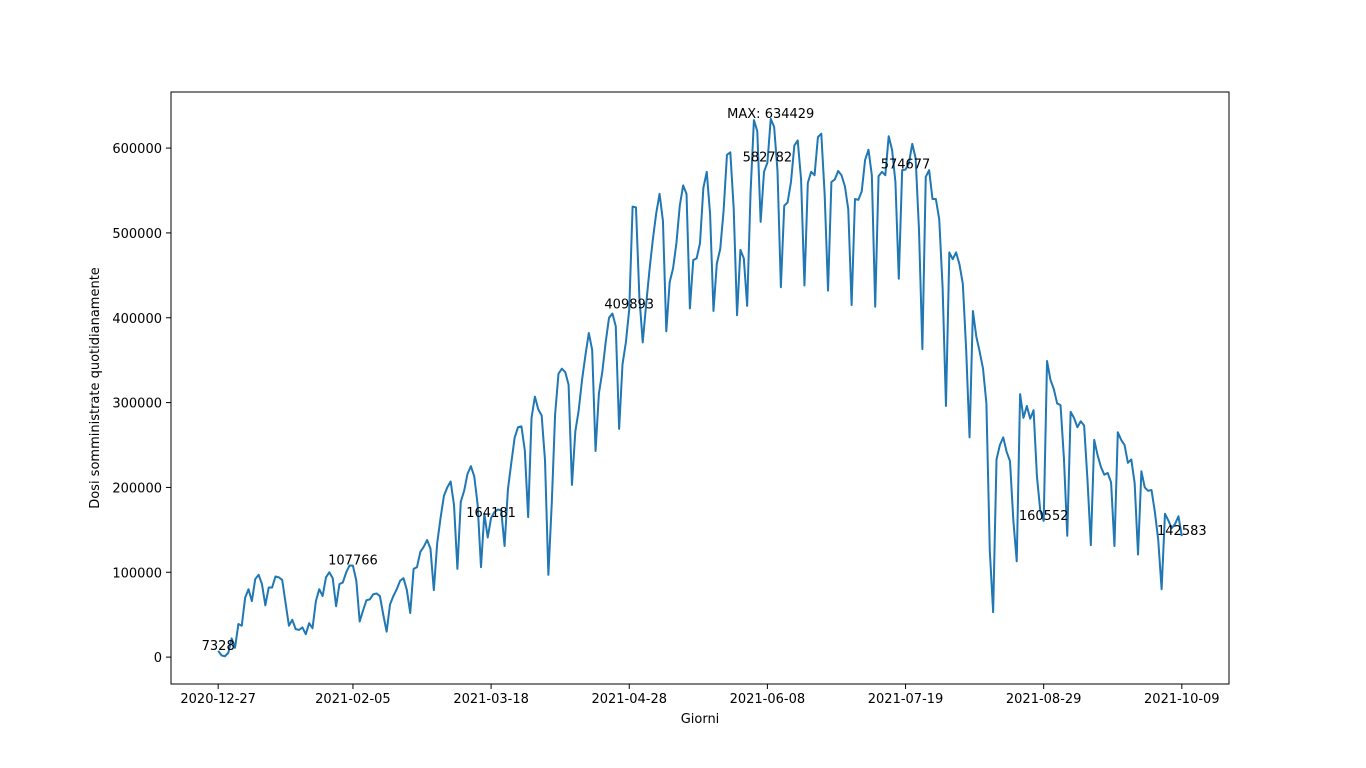 Image resolution: width=1366 pixels, height=768 pixels. Describe the element at coordinates (1044, 516) in the screenshot. I see `annotation: 160552` at that location.